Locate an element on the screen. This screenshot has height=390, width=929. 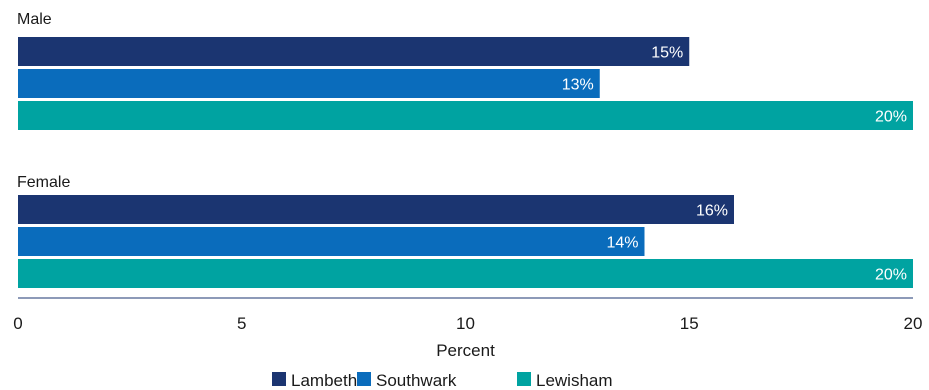
legend-label-lambeth: Lambeth is located at coordinates (324, 380).